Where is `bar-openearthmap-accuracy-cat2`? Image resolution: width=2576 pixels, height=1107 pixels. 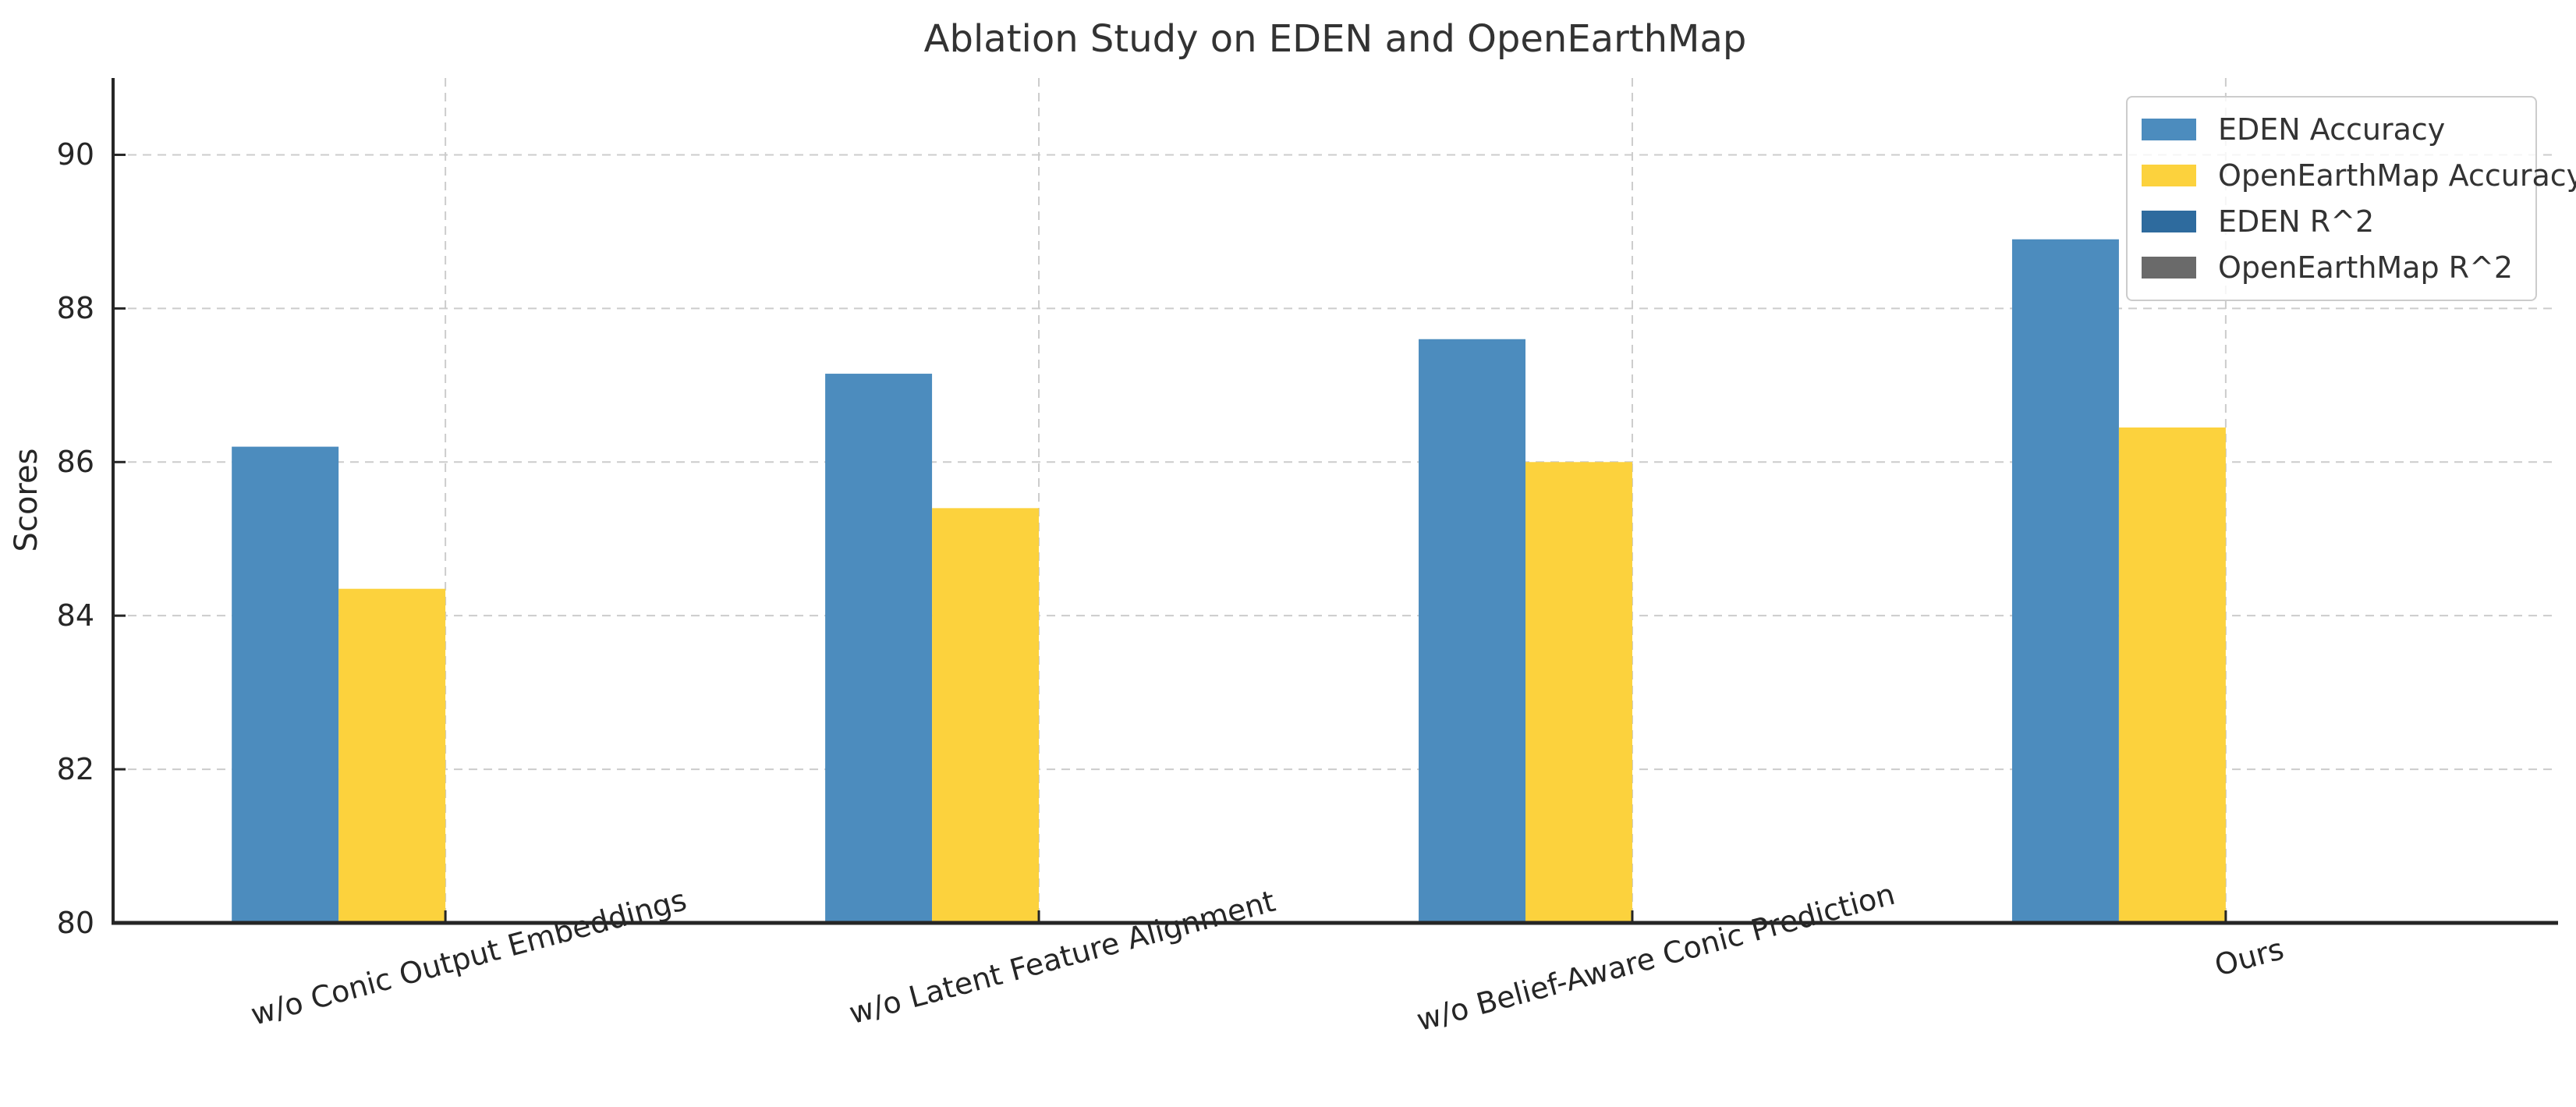
bar-openearthmap-accuracy-cat2 is located at coordinates (1579, 692).